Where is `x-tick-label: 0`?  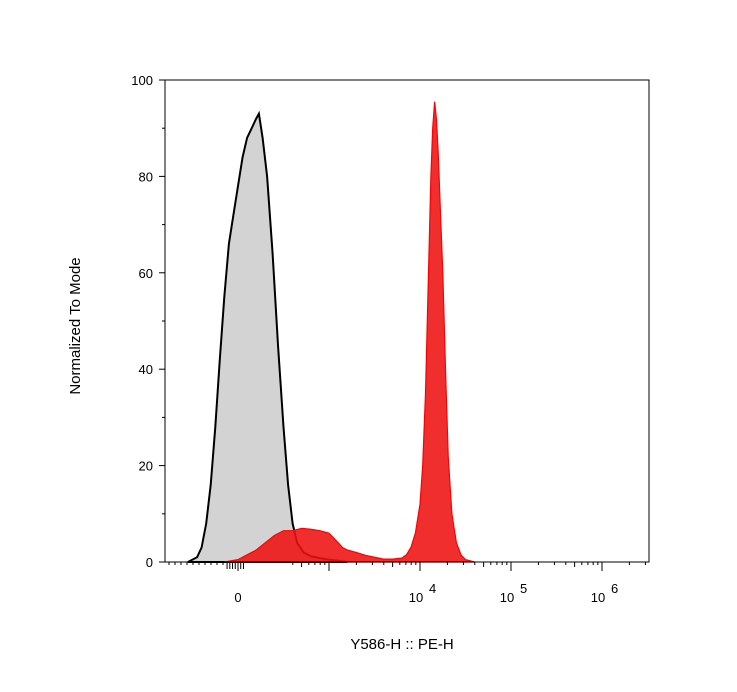
x-tick-label: 0 is located at coordinates (237, 597).